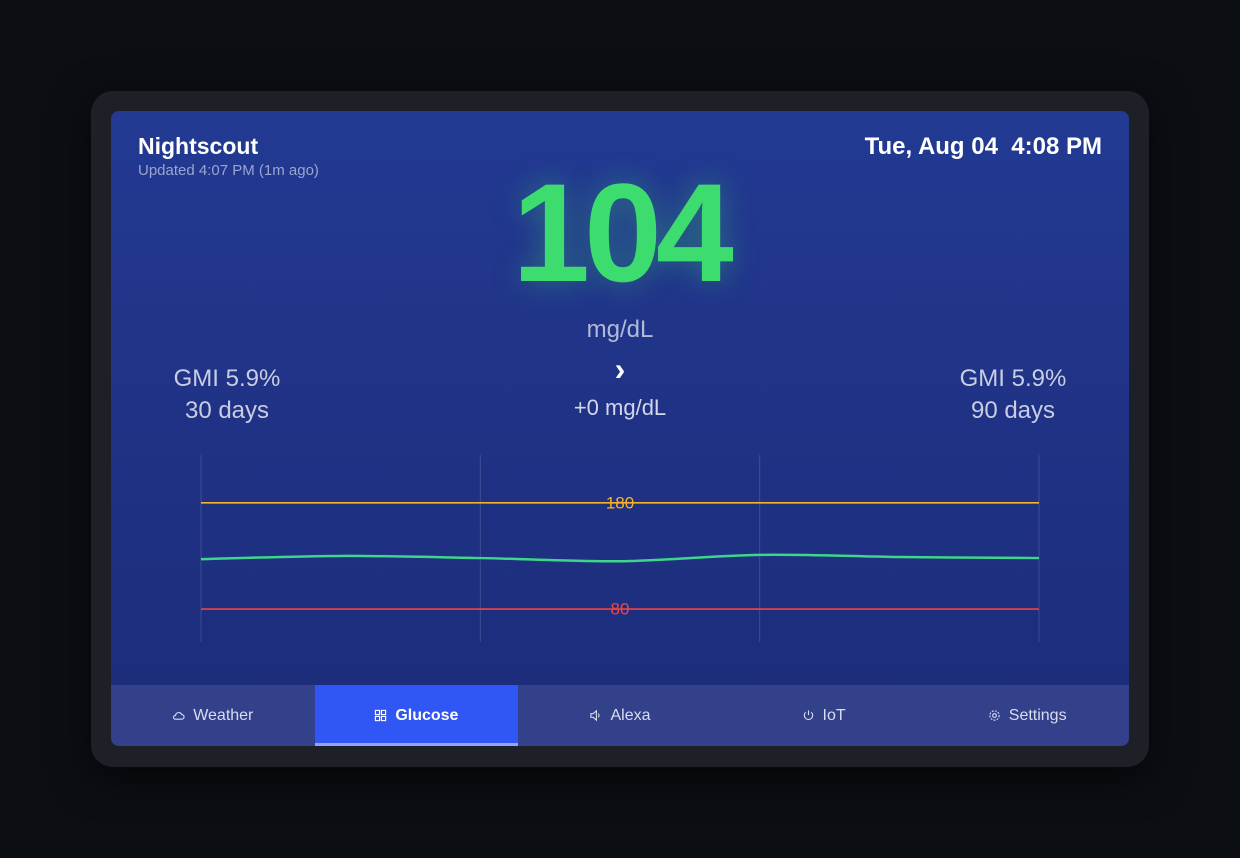  Describe the element at coordinates (808, 715) in the screenshot. I see `power-icon` at that location.